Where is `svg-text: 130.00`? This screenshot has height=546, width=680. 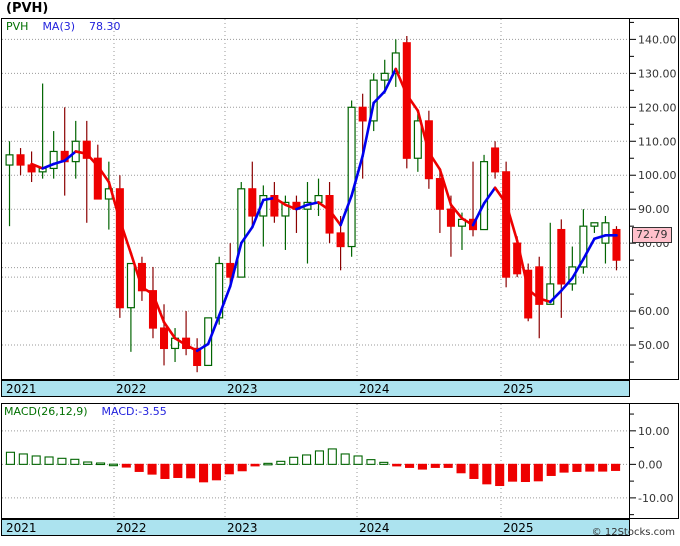 svg-text: 130.00 is located at coordinates (657, 73).